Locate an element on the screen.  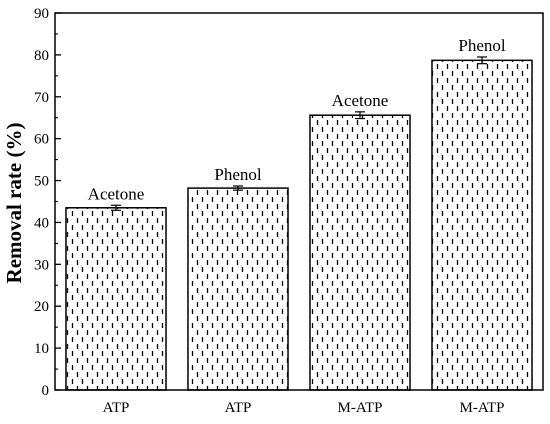
y-tick-label: 80 is located at coordinates (41, 56).